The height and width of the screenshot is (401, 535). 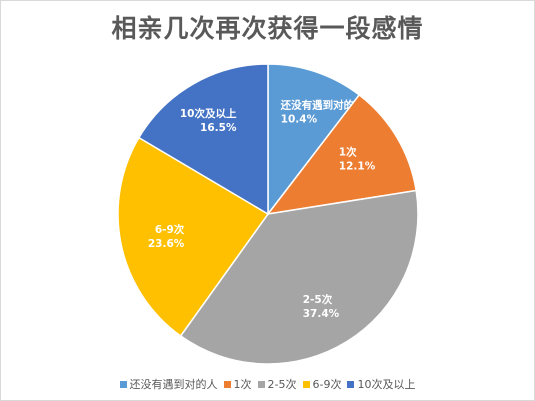 I want to click on pie-slice-once, so click(x=342, y=154).